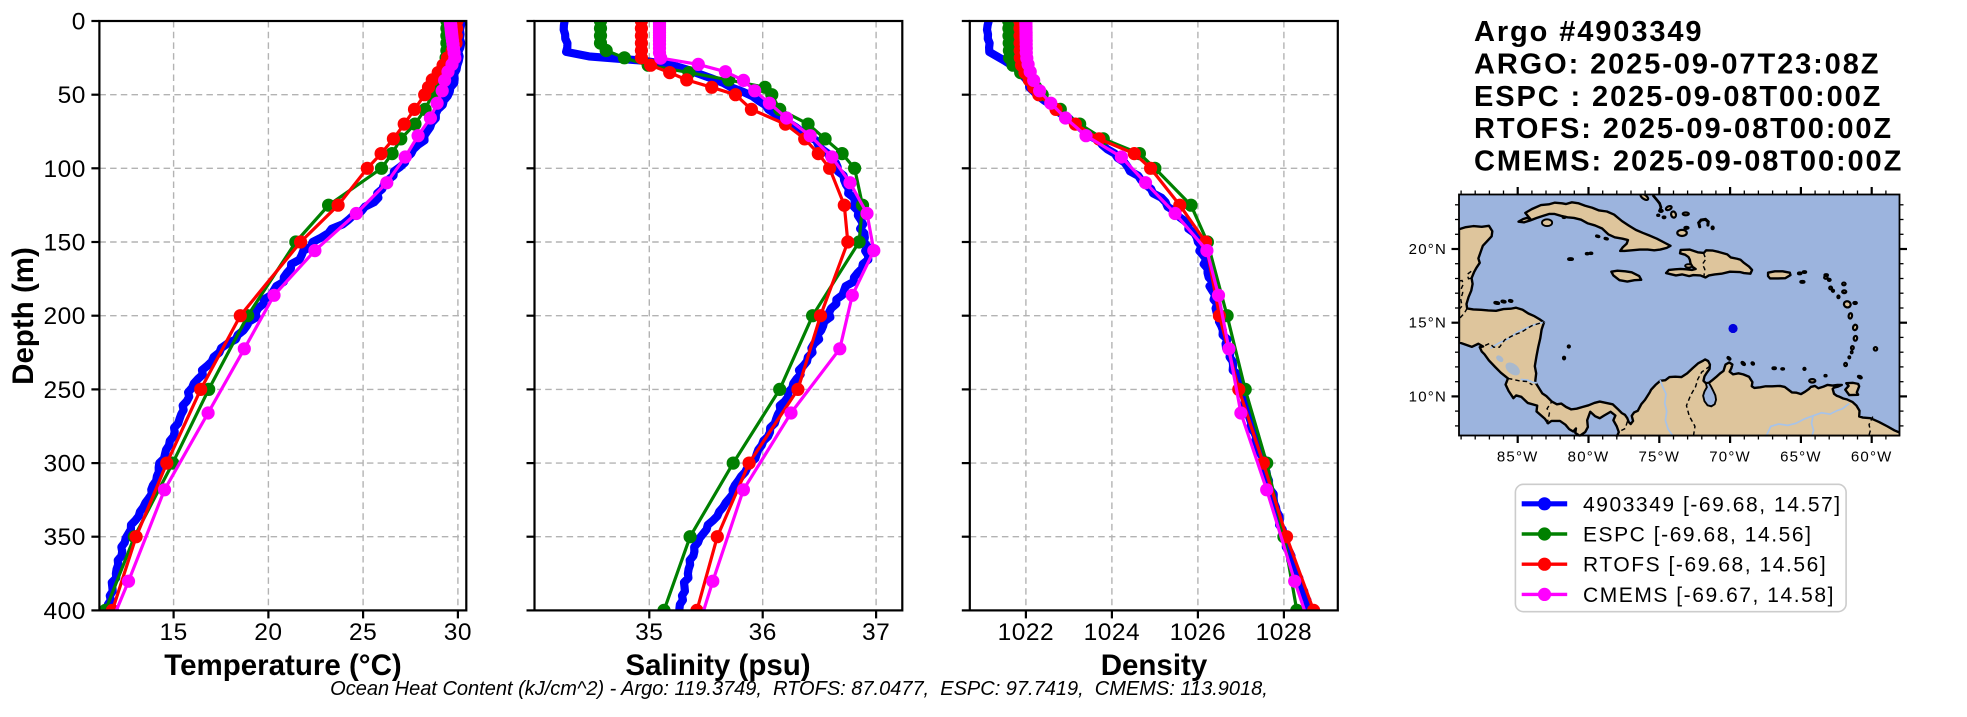 The width and height of the screenshot is (1967, 717). I want to click on svg-text: ARGO: 2025-09-07T23:08Z, so click(1677, 64).